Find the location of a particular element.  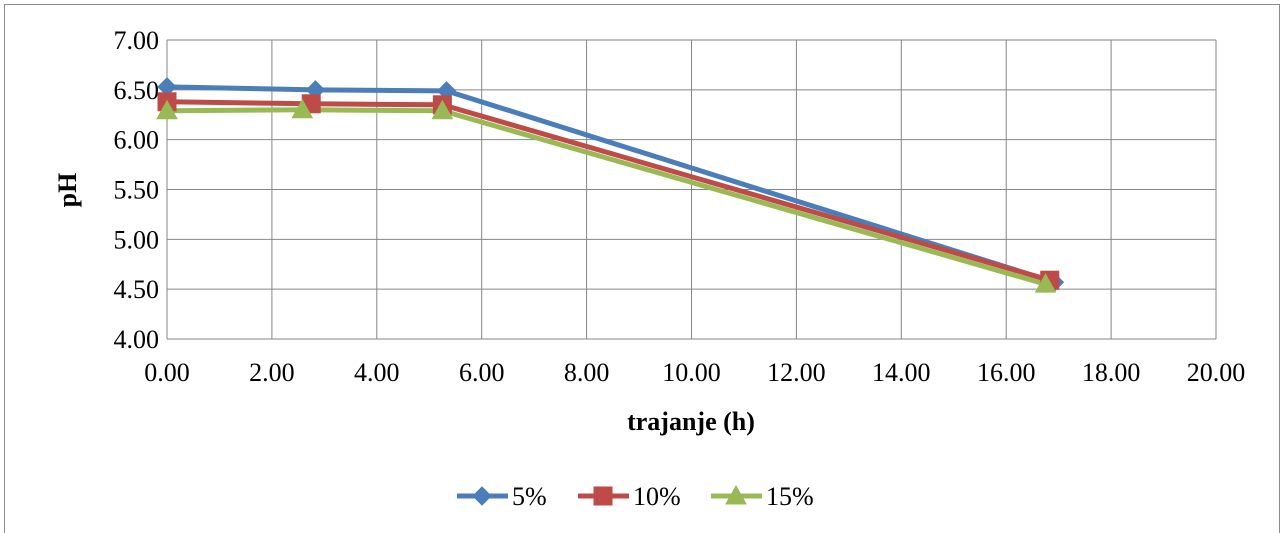

x-tick-label: 20.00 is located at coordinates (1216, 372).